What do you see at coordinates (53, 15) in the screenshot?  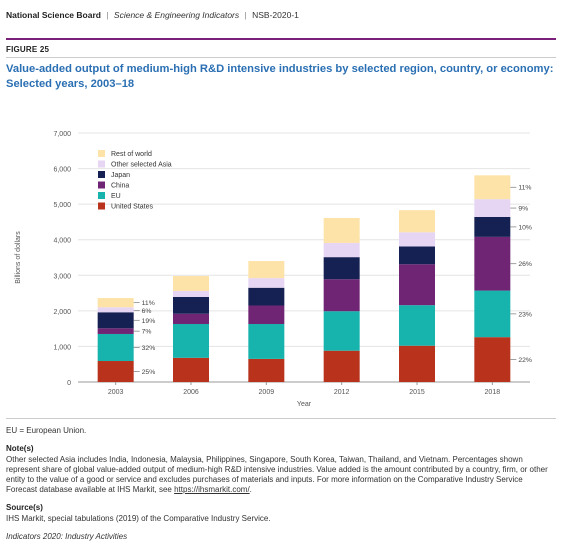 I see `org-name: National Science Board` at bounding box center [53, 15].